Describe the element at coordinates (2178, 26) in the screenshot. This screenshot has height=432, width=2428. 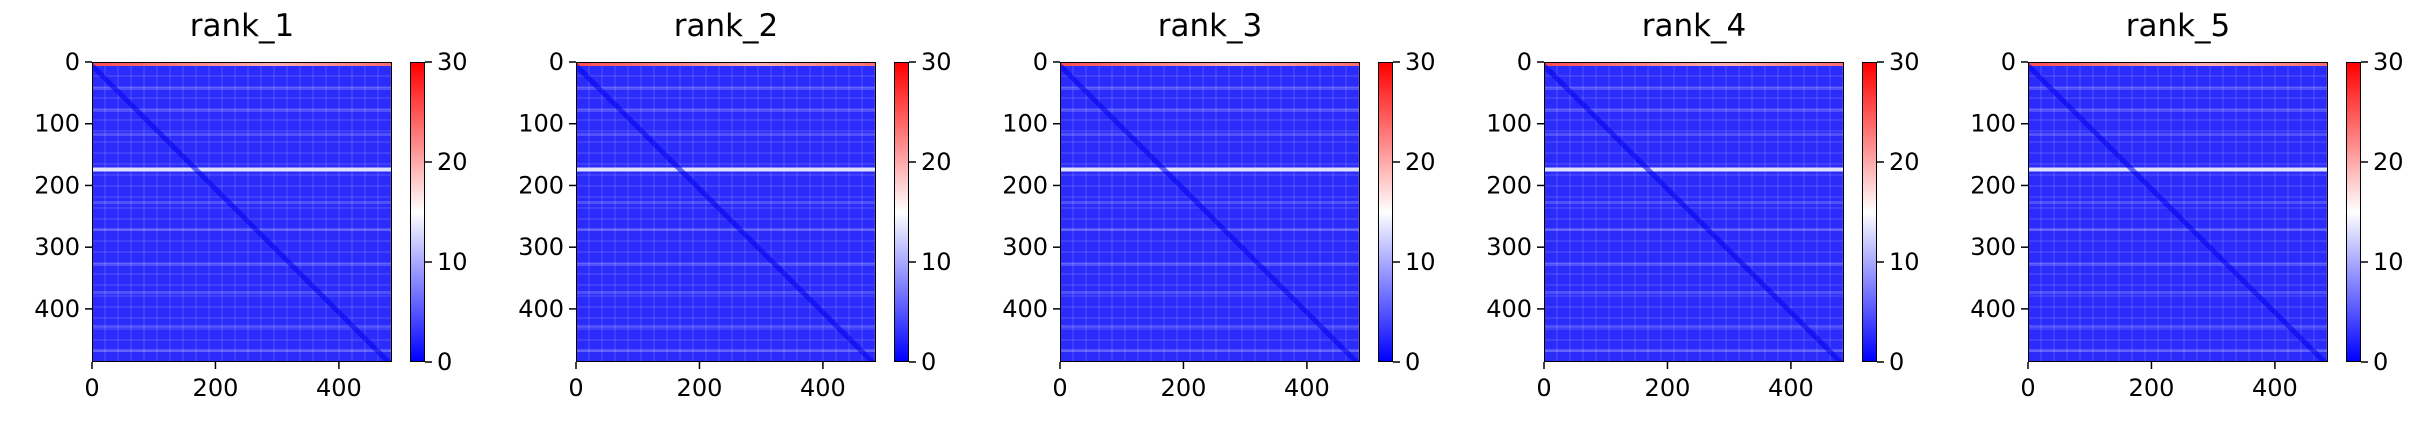
I see `panel-title: rank_5` at that location.